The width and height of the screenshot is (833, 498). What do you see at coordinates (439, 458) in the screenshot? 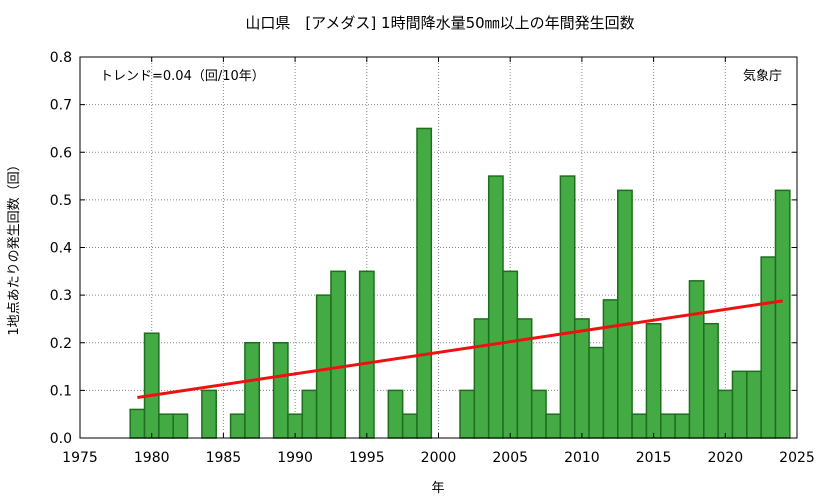
I see `x-tick-label: 2000` at bounding box center [439, 458].